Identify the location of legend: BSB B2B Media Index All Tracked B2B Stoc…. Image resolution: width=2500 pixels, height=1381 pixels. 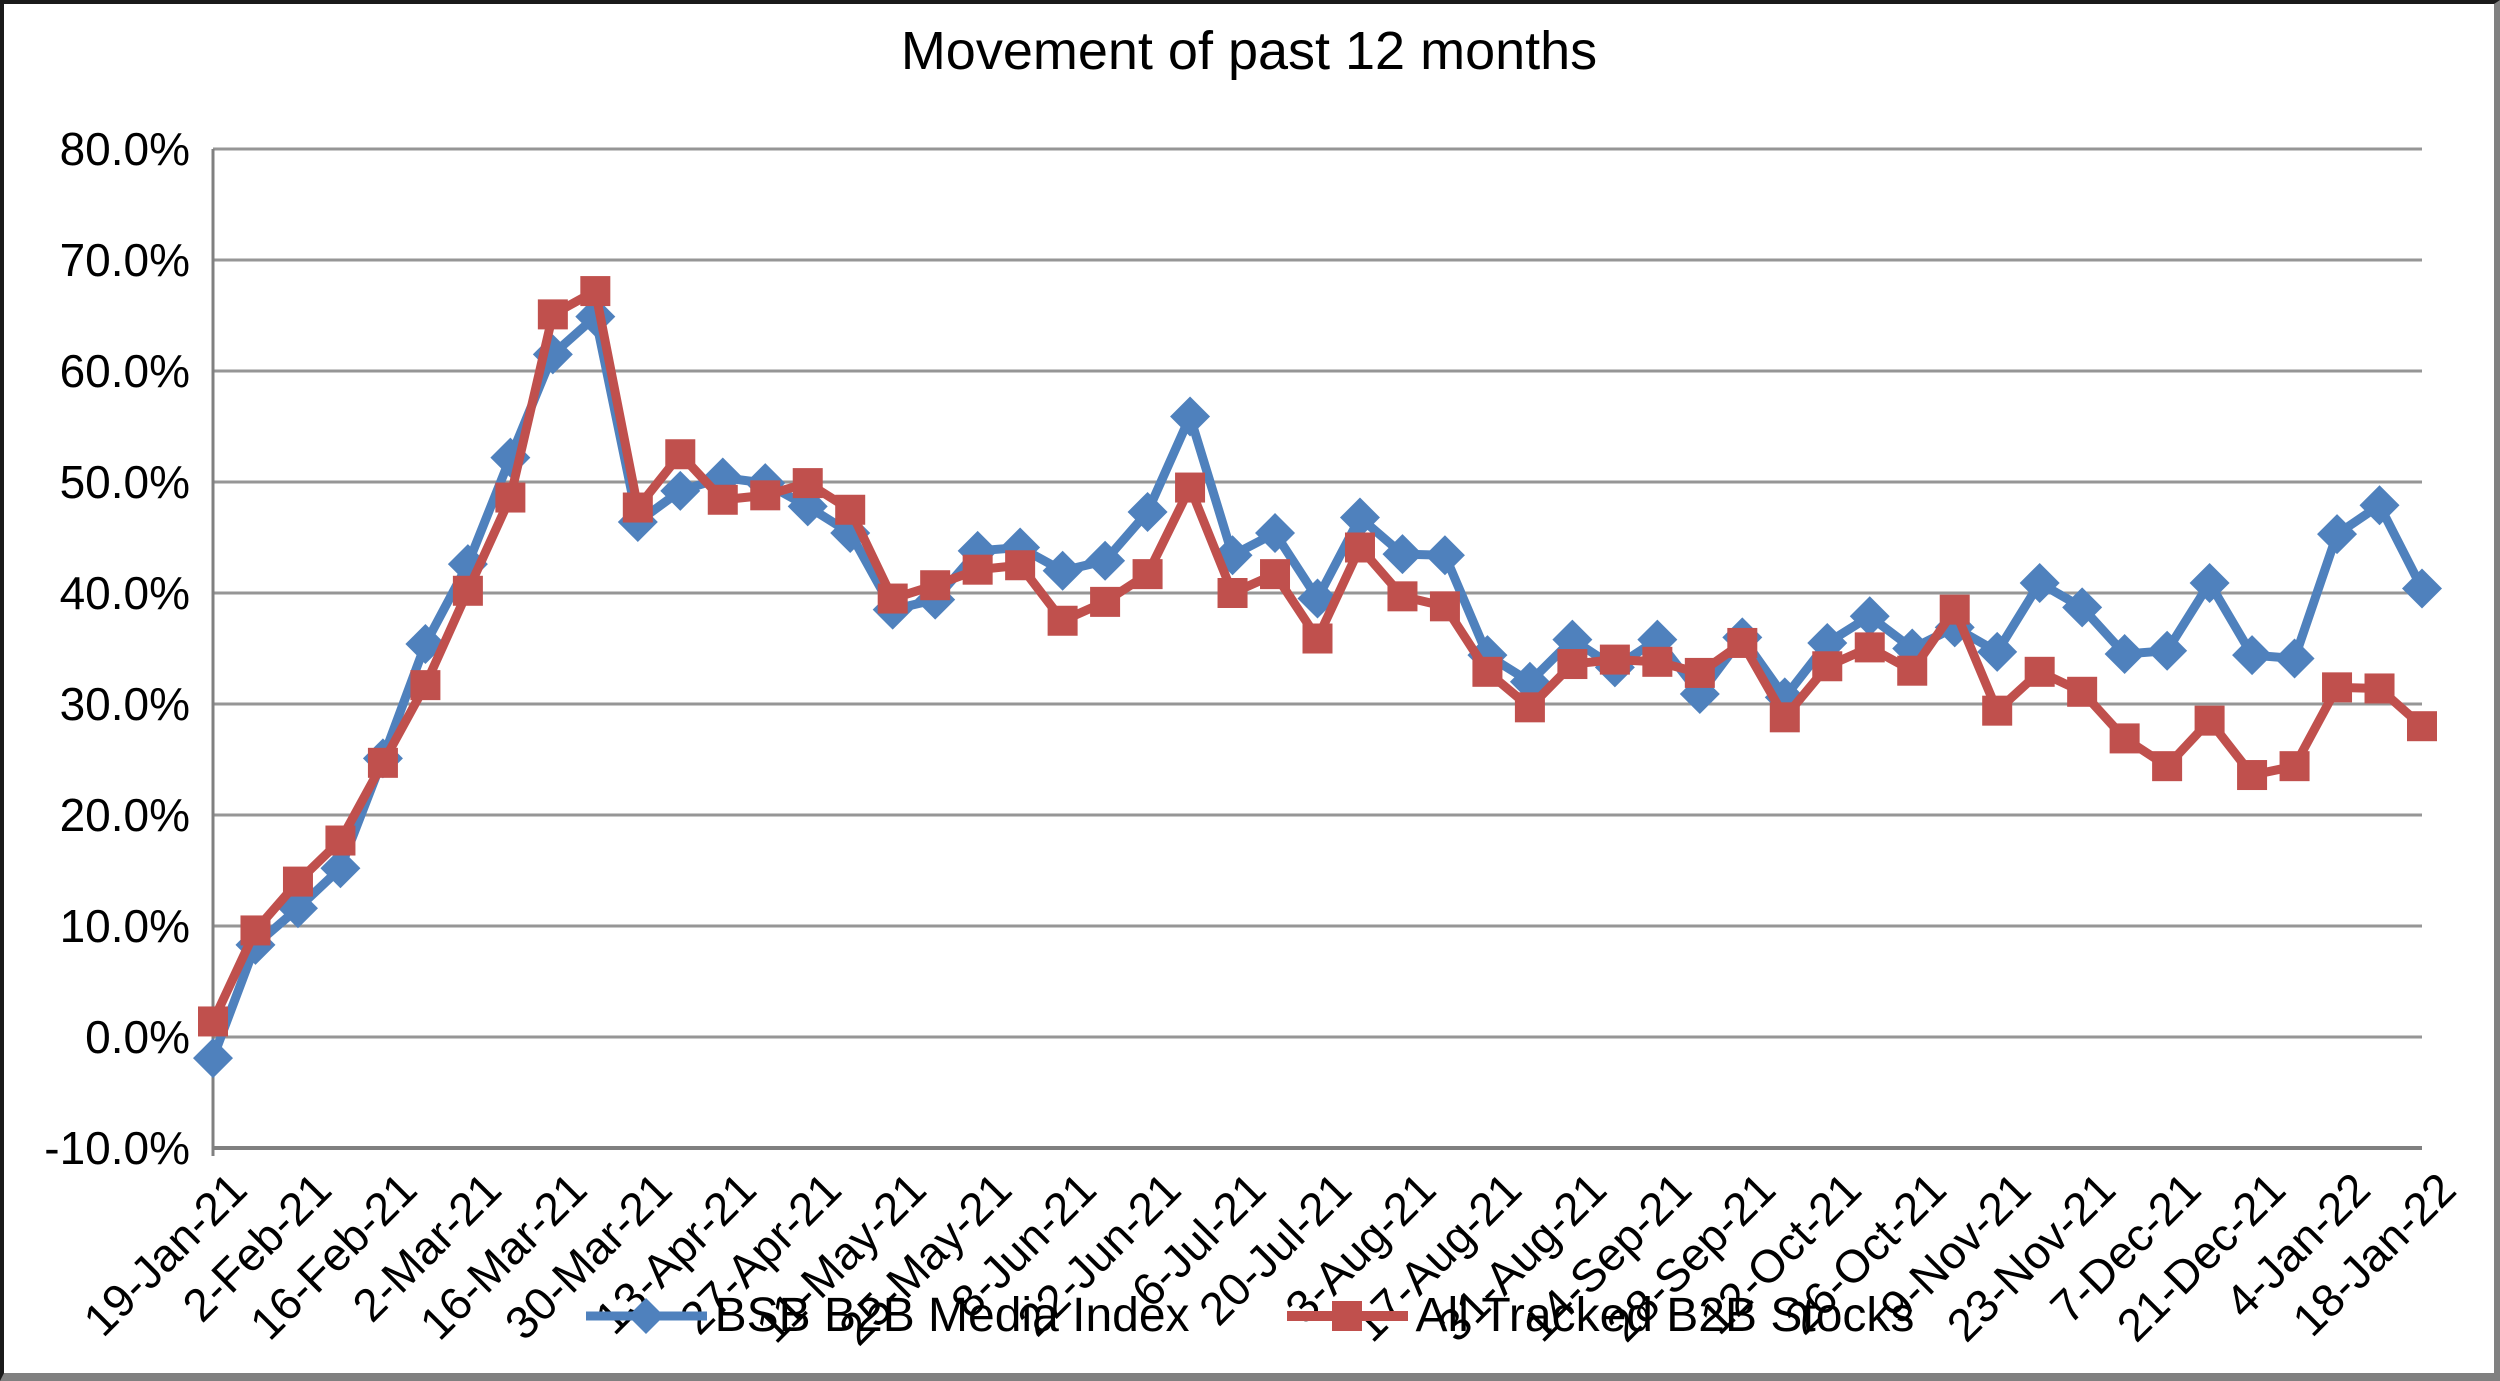
(1249, 1315).